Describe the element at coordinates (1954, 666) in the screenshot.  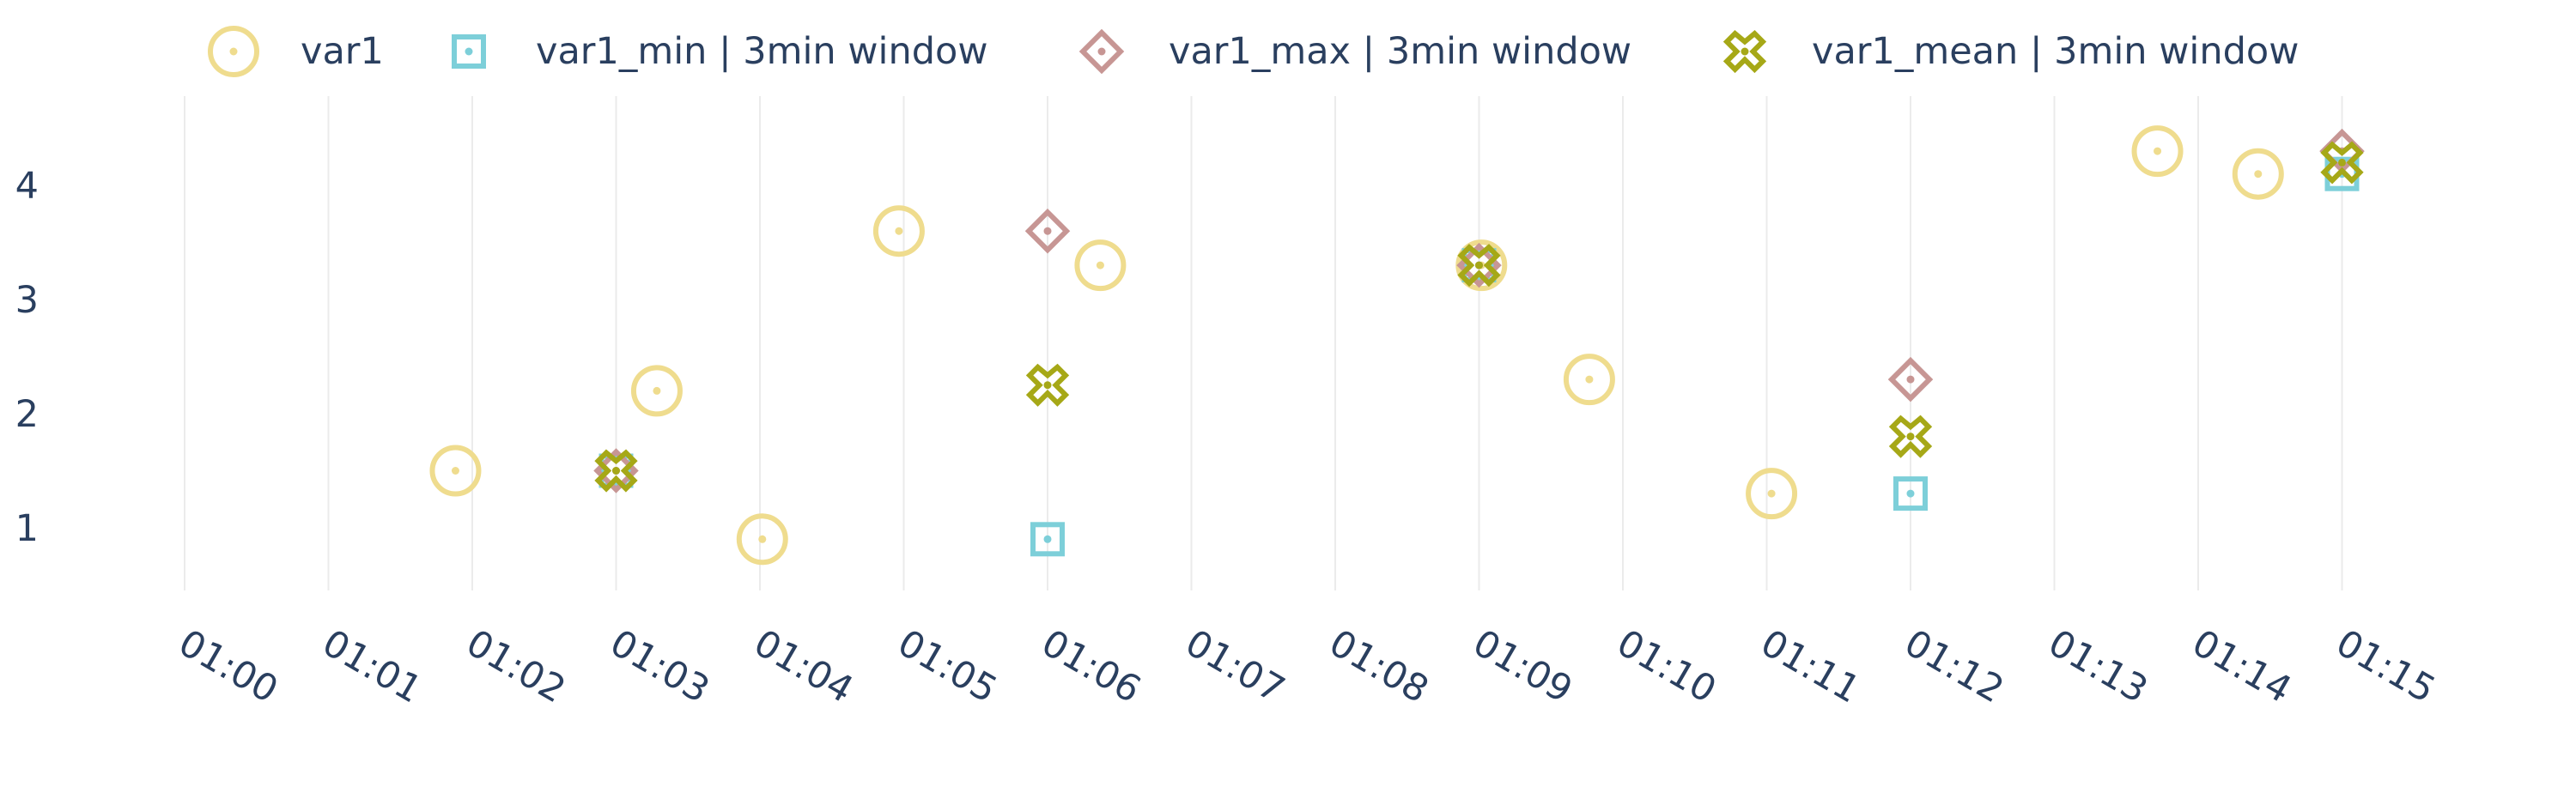
I see `x-tick-label: 01:12` at that location.